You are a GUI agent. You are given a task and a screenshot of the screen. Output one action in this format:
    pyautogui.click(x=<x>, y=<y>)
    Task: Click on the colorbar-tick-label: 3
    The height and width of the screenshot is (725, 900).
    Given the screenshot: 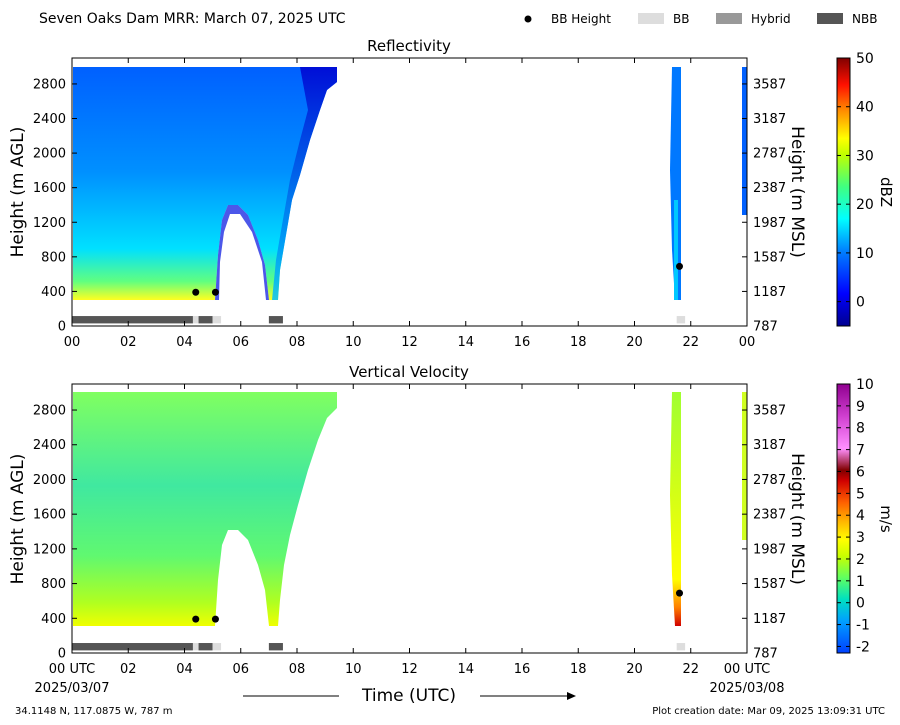 What is the action you would take?
    pyautogui.click(x=860, y=538)
    